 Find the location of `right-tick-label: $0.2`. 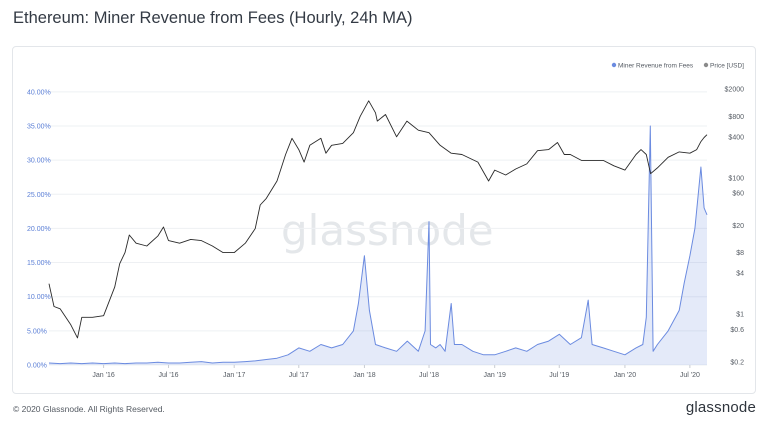

right-tick-label: $0.2 is located at coordinates (737, 362).